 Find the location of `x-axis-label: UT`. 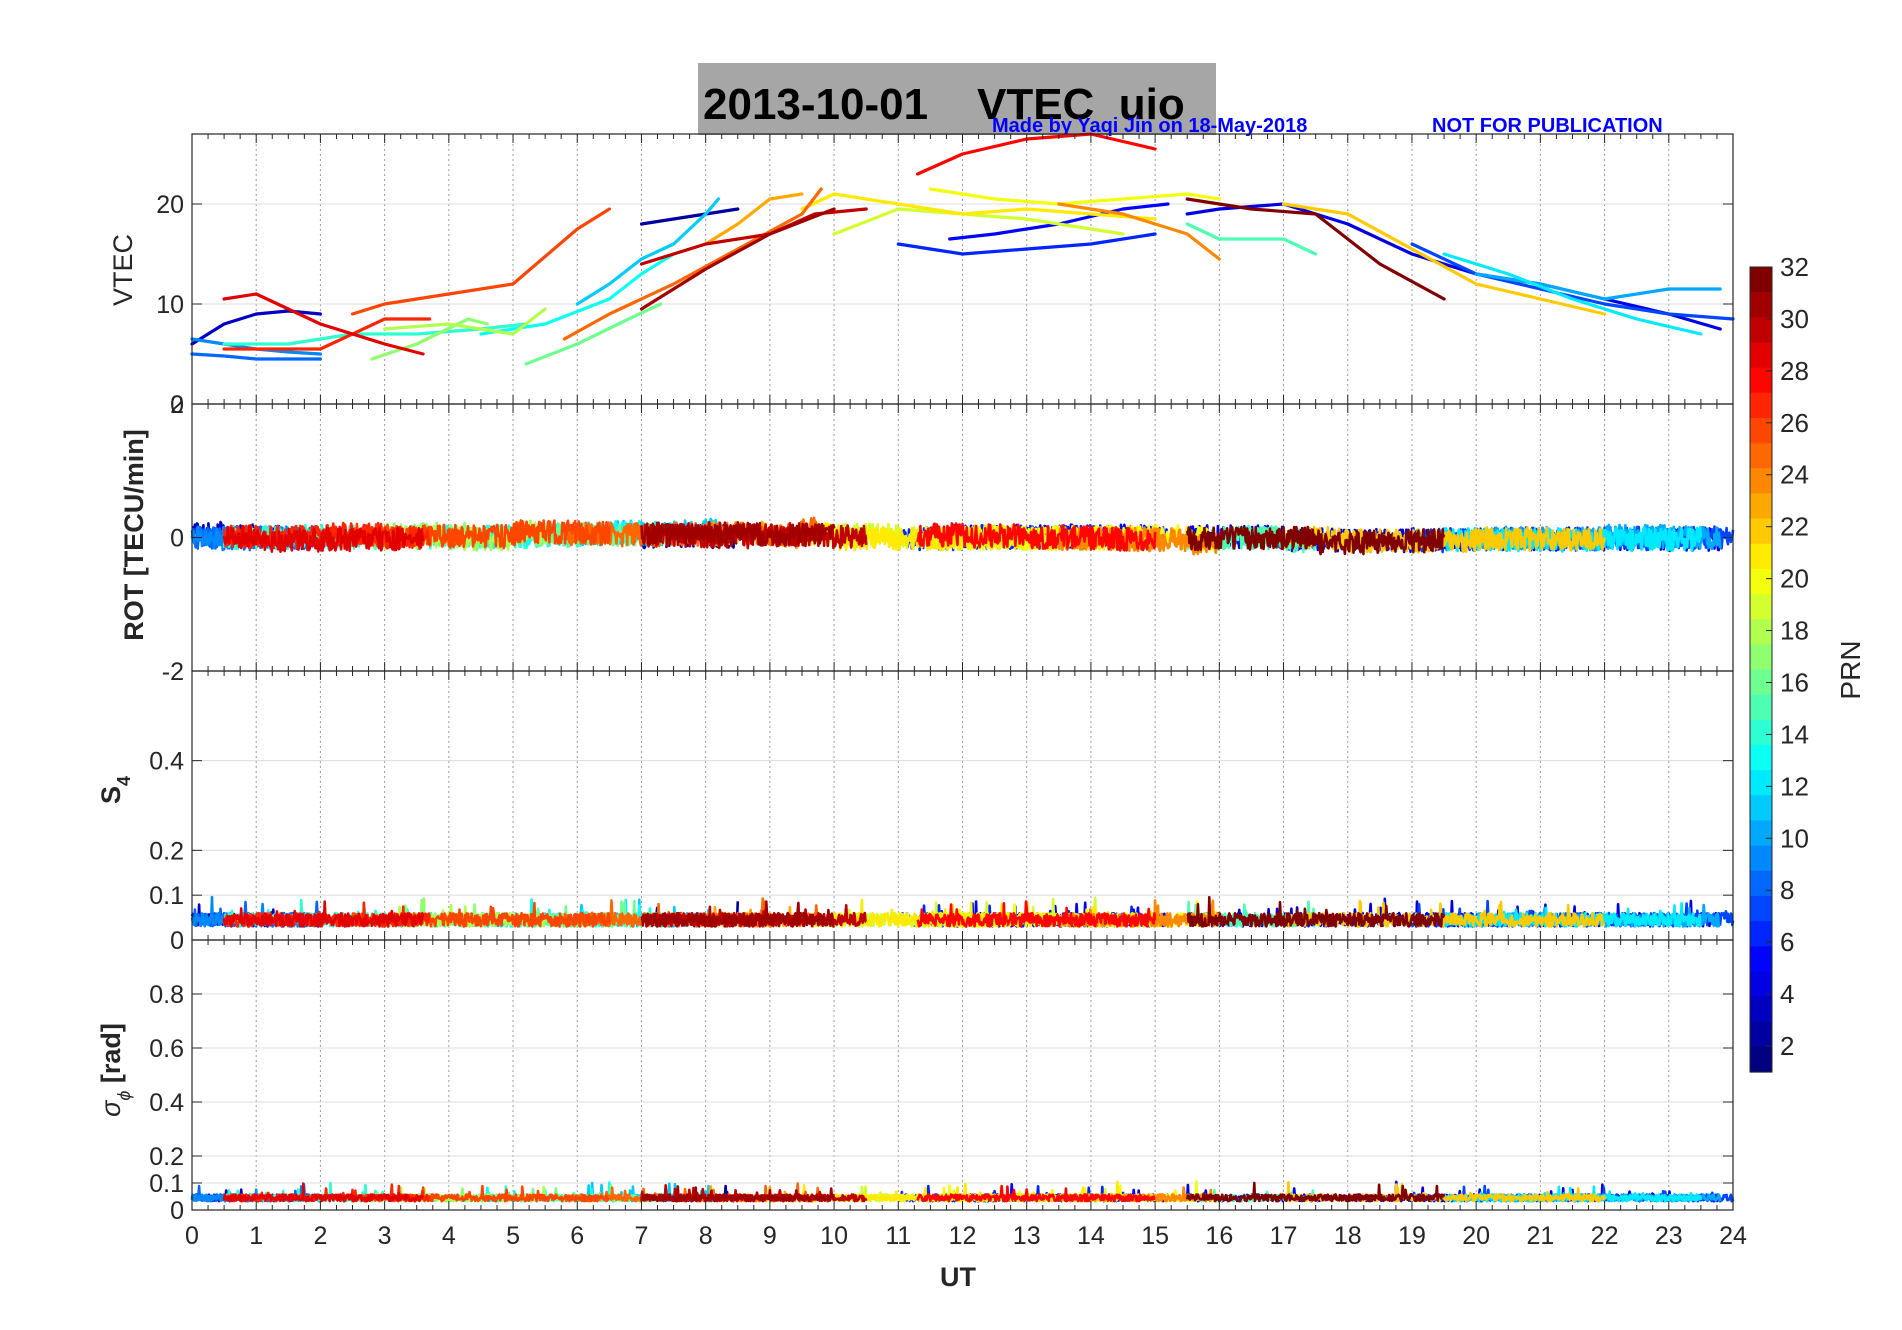

x-axis-label: UT is located at coordinates (958, 1277).